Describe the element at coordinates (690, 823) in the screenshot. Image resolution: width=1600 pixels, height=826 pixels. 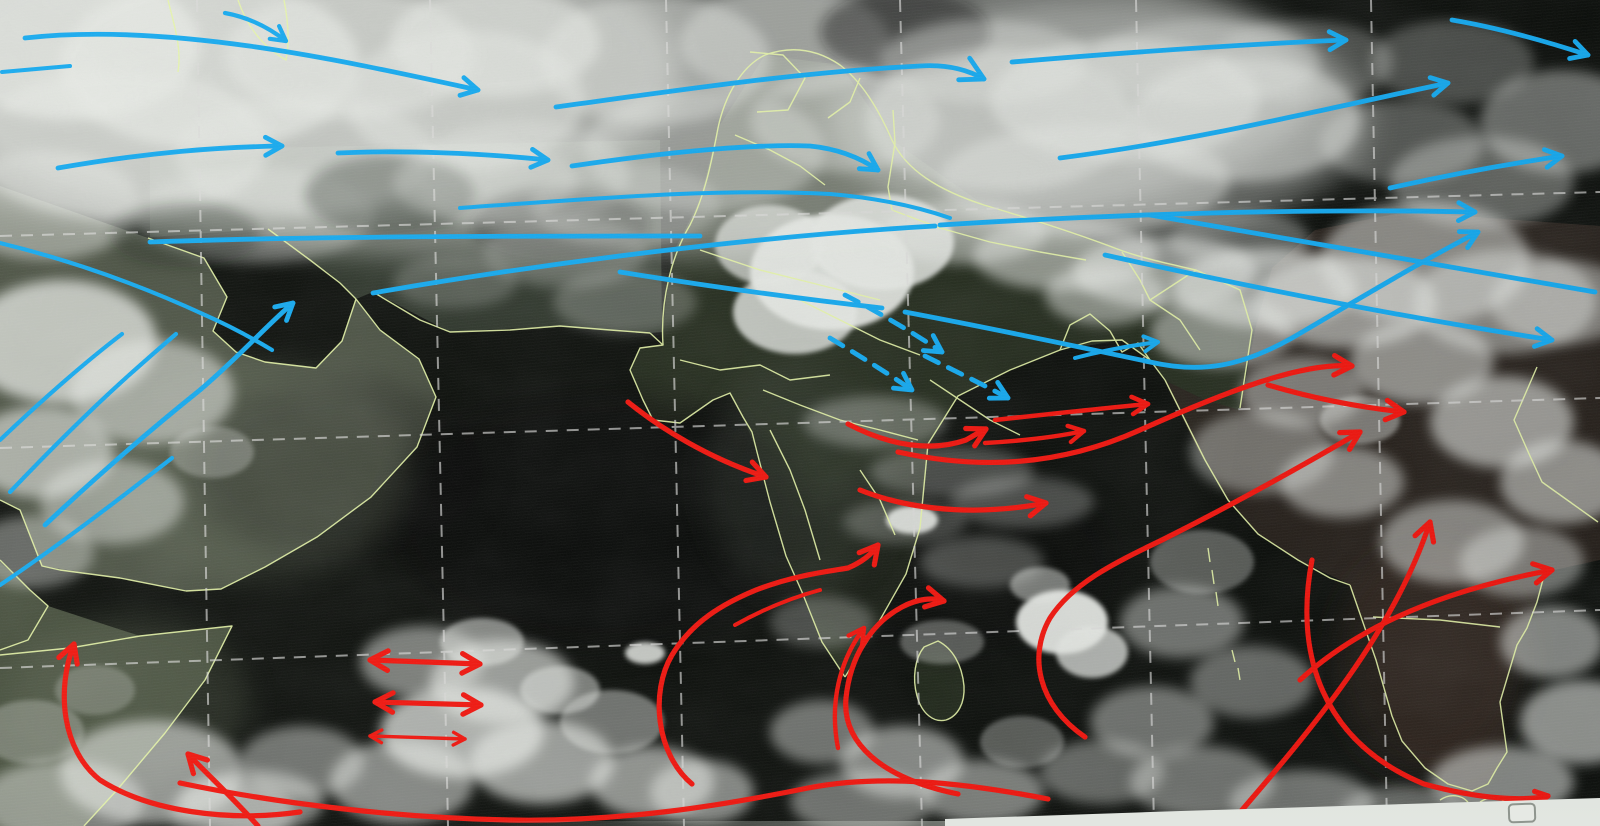
I see `window-edge-faint` at that location.